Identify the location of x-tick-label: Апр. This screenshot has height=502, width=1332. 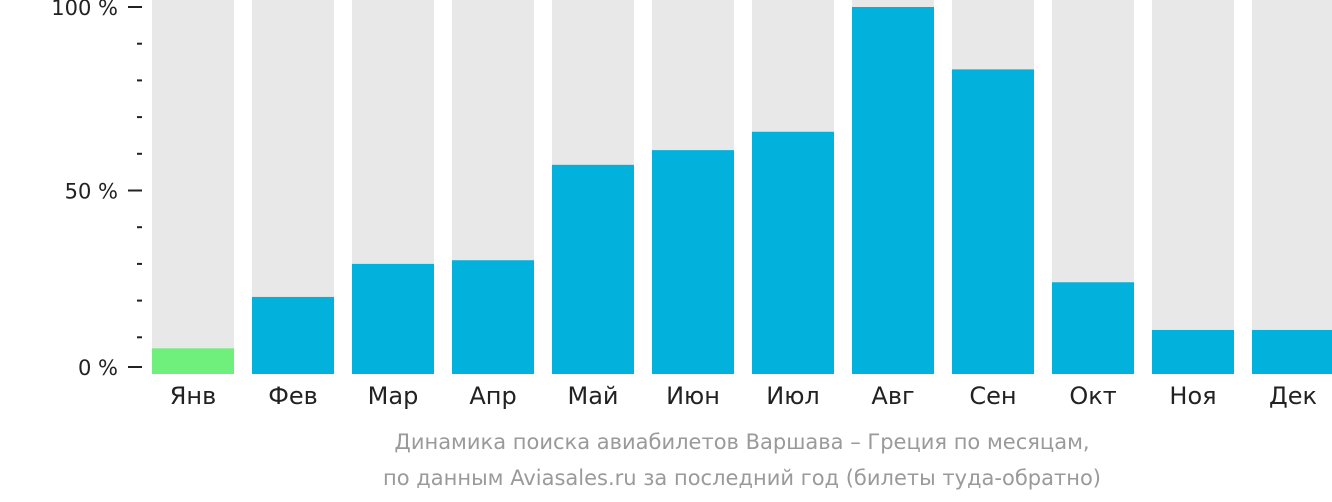
(492, 396).